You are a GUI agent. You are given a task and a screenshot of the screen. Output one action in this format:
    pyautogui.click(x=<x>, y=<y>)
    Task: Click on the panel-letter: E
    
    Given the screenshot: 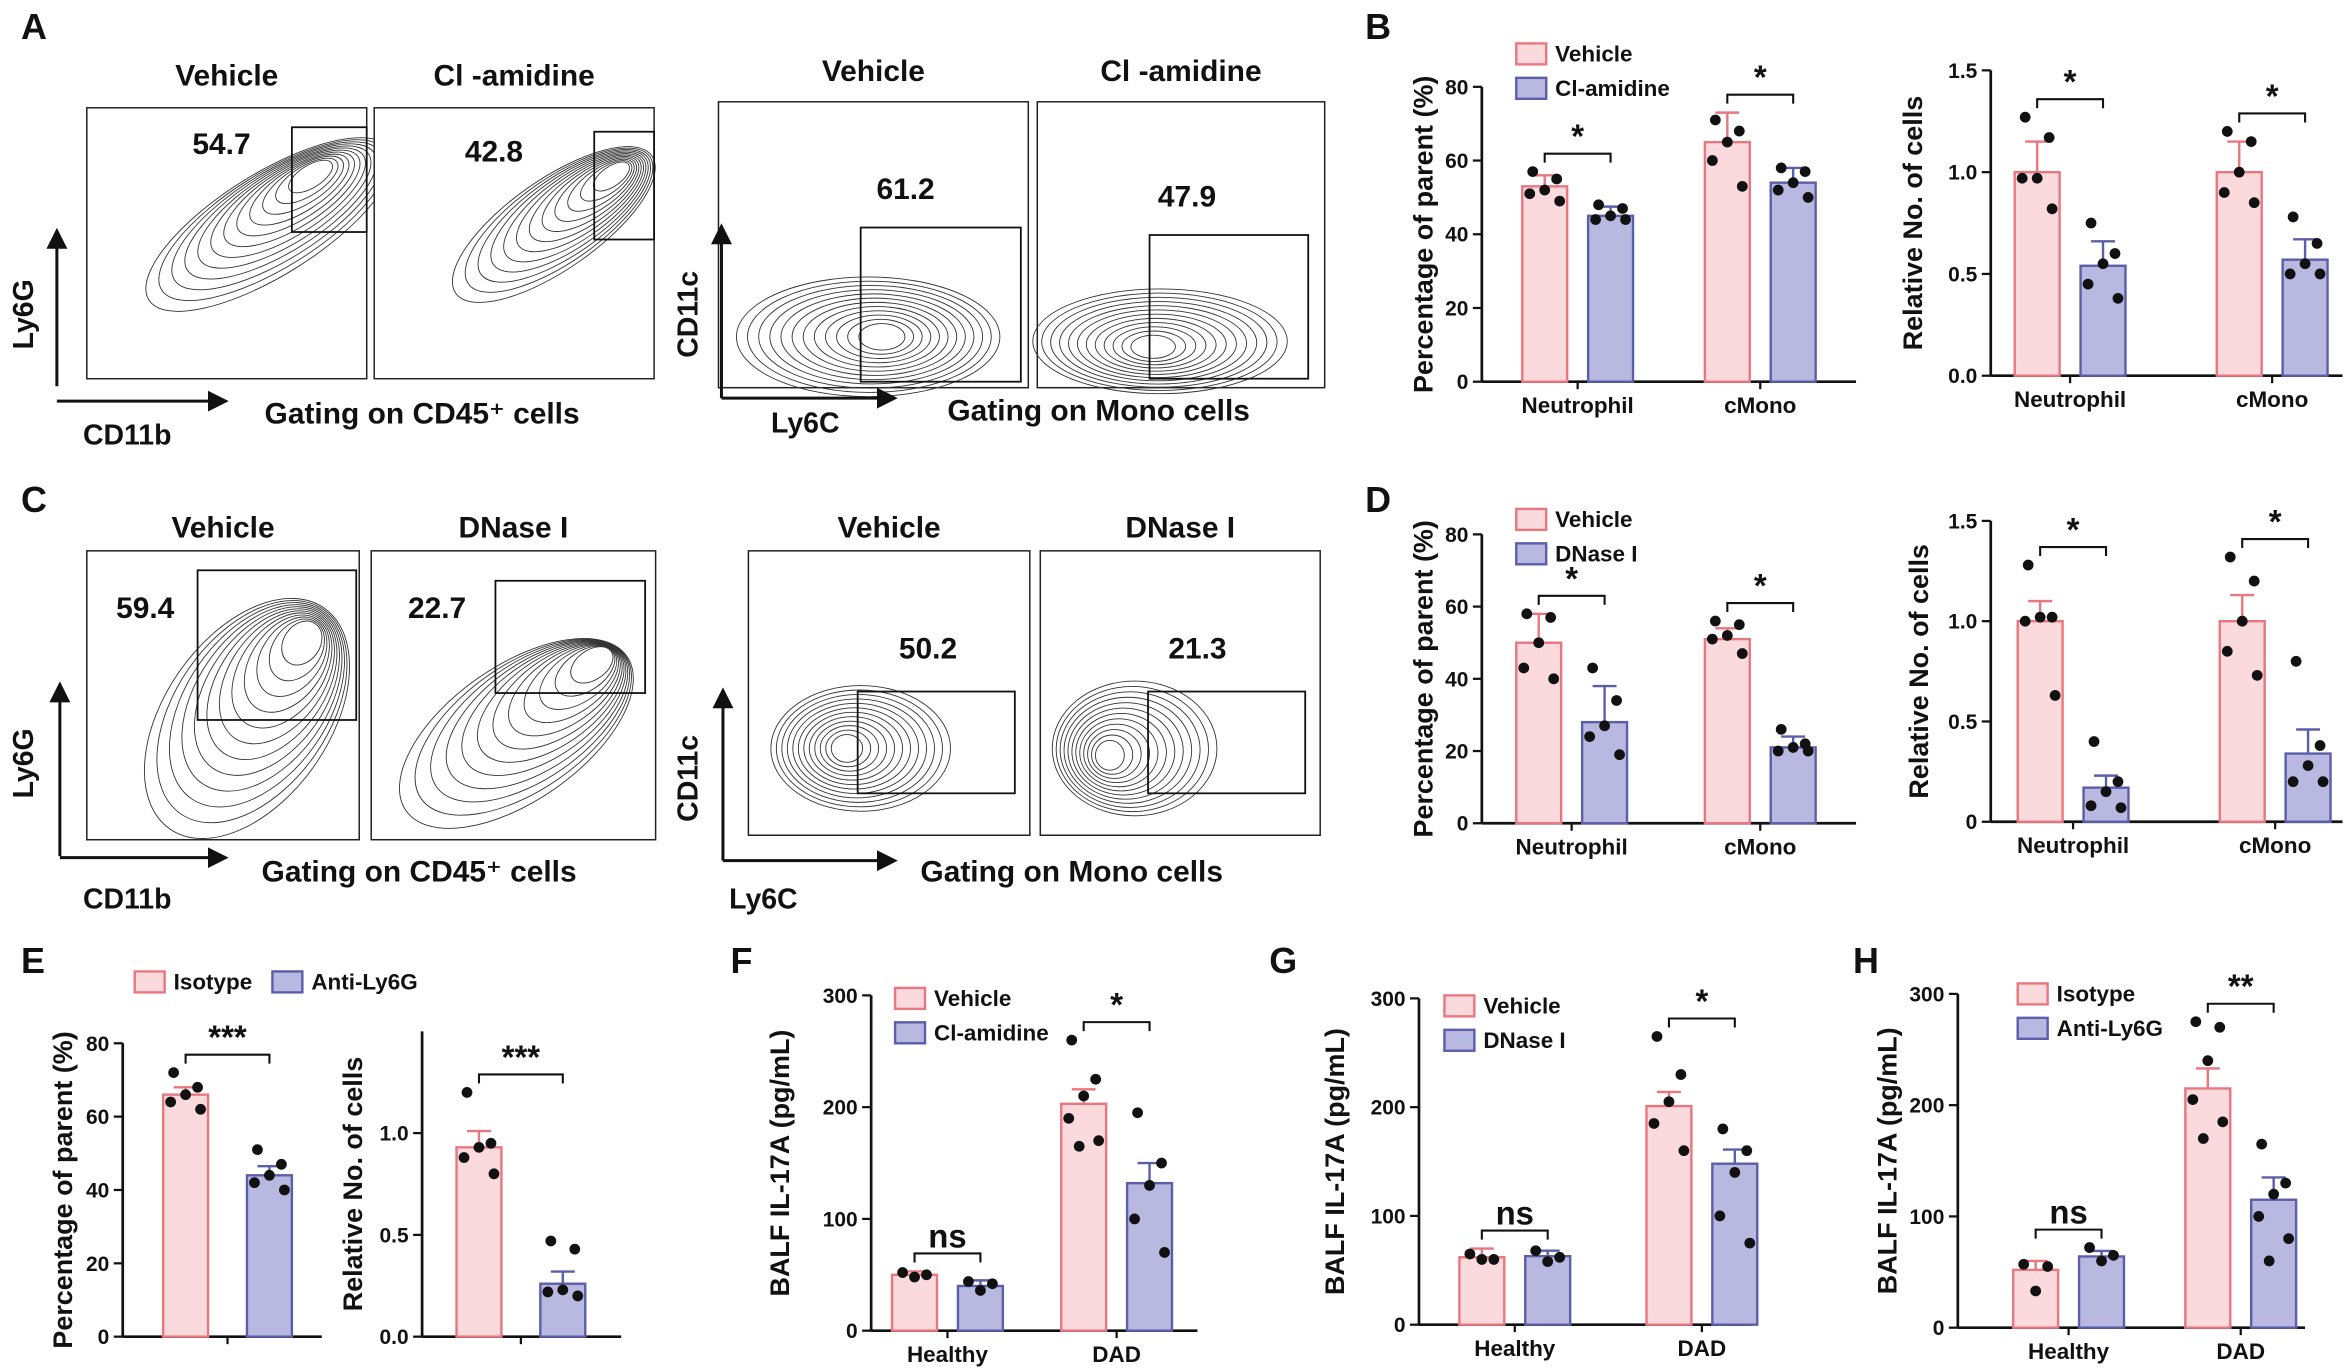 What is the action you would take?
    pyautogui.click(x=33, y=960)
    